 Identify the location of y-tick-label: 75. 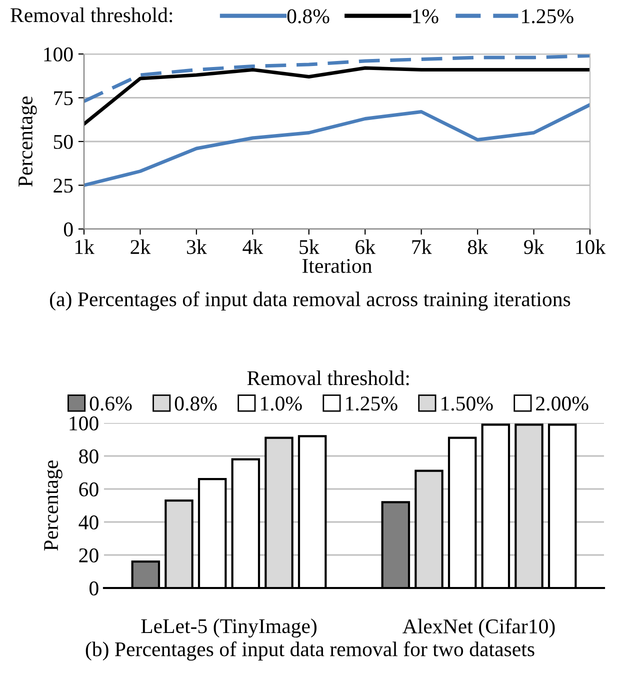
(63, 98).